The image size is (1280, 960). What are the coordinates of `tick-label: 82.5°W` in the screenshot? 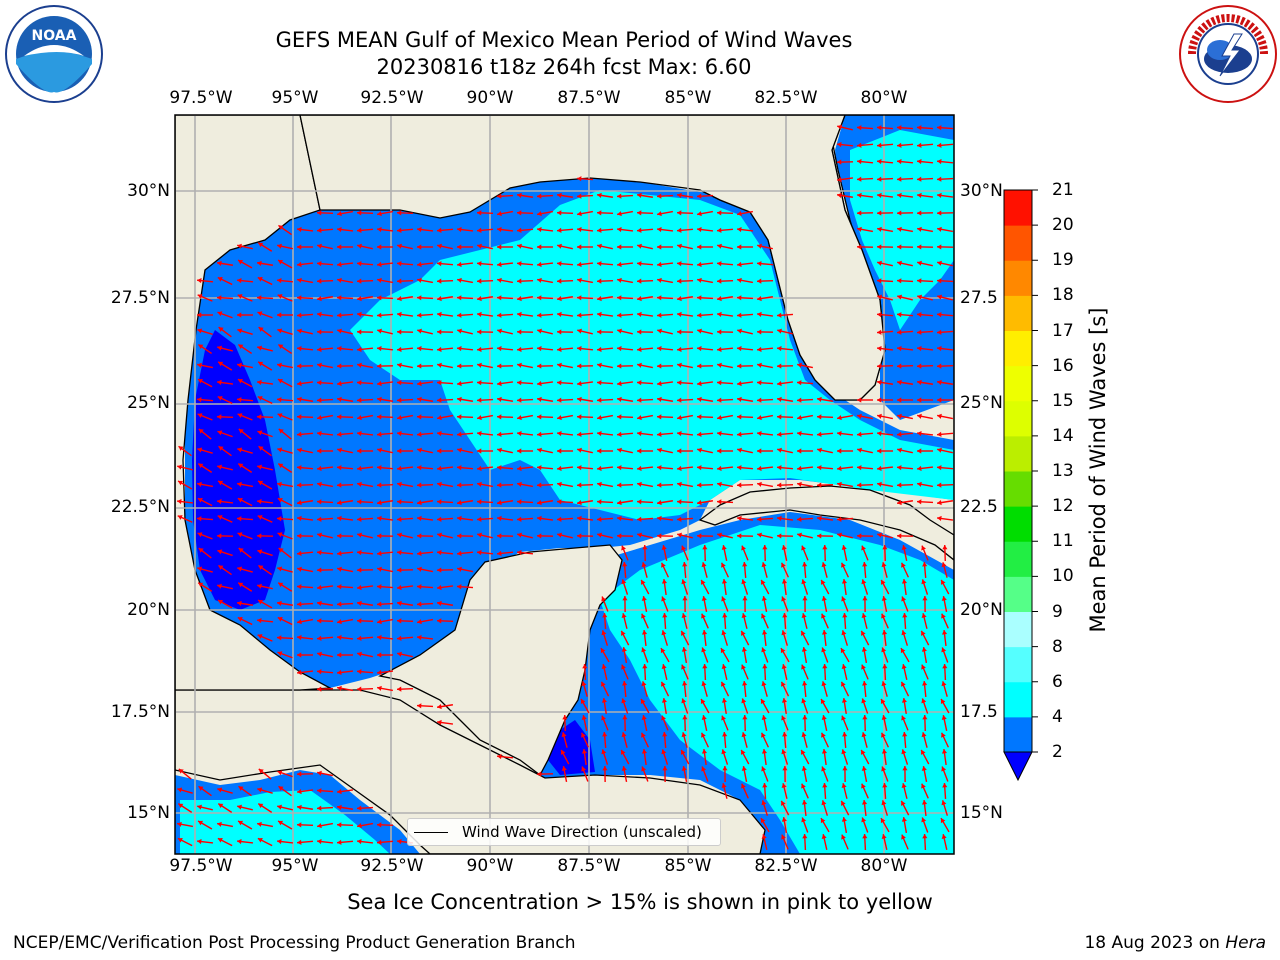 It's located at (786, 866).